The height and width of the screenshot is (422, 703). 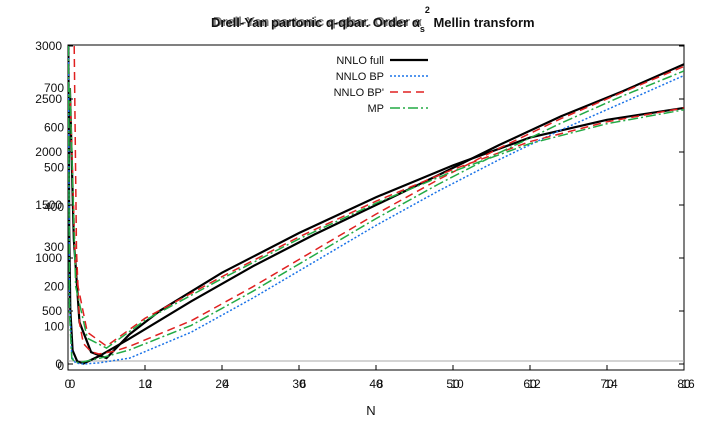 I want to click on y-tick-label: 500, so click(x=52, y=311).